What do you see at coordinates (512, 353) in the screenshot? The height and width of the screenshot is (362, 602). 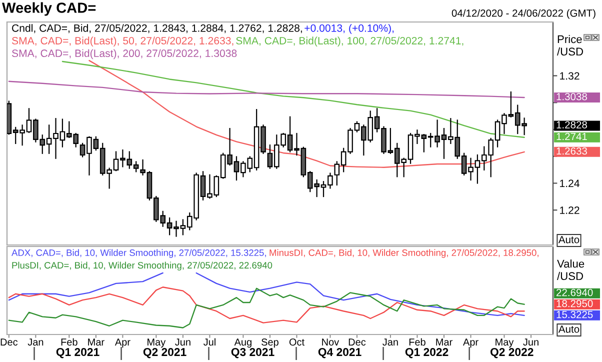 I see `x2-tick-label: Q2 2022` at bounding box center [512, 353].